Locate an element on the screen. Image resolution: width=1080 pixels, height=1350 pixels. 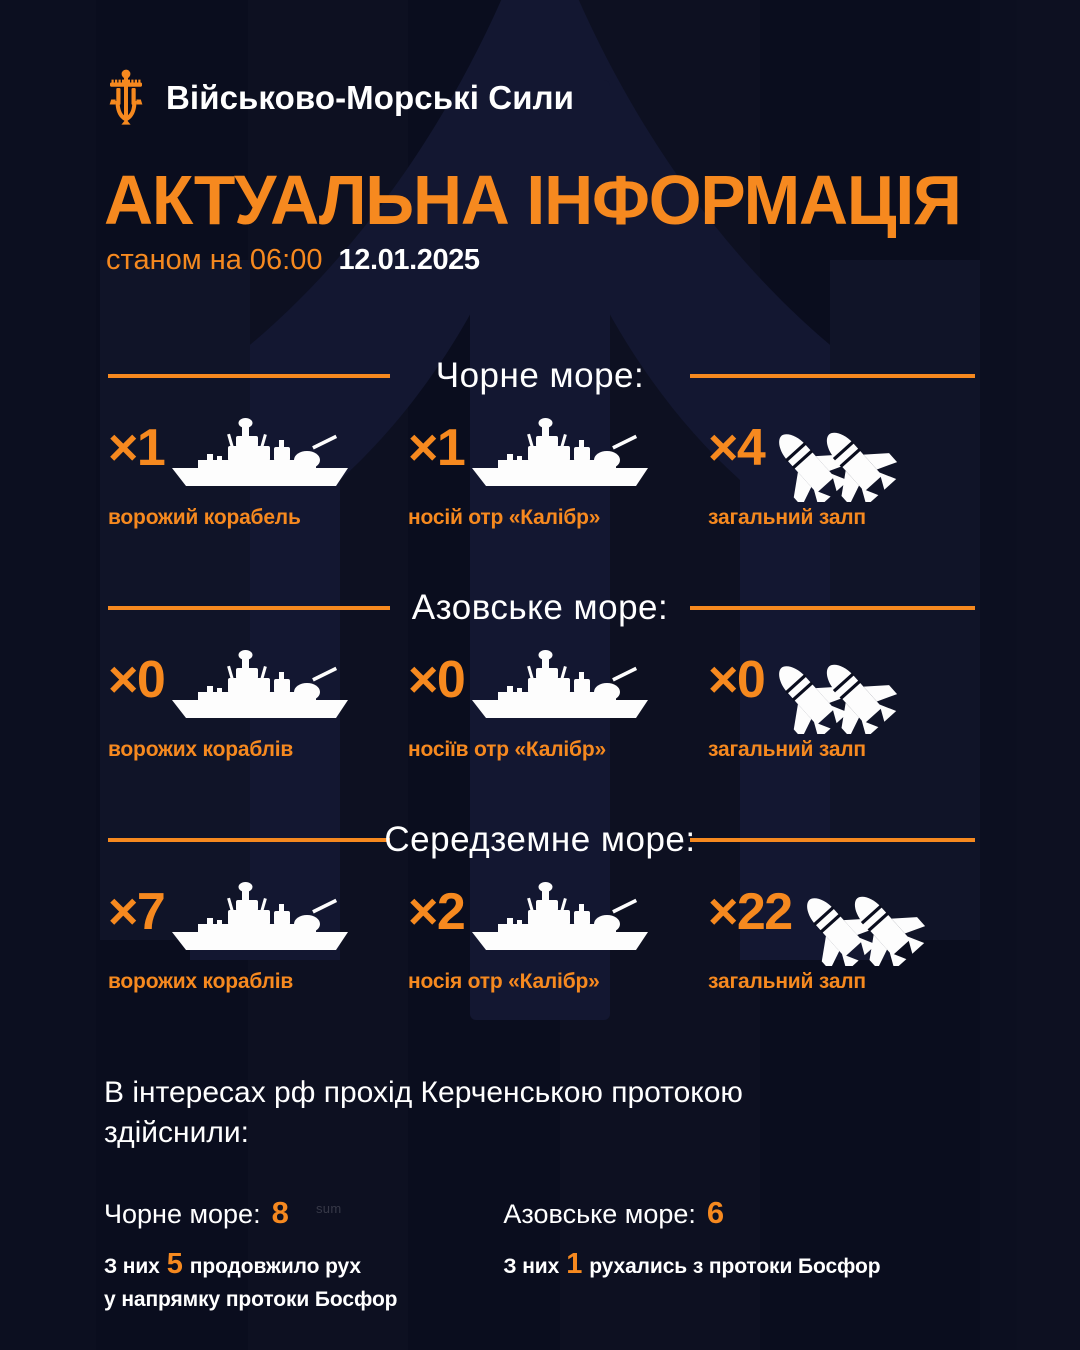
stat-label: носія отр «Калібр» is located at coordinates (504, 981).